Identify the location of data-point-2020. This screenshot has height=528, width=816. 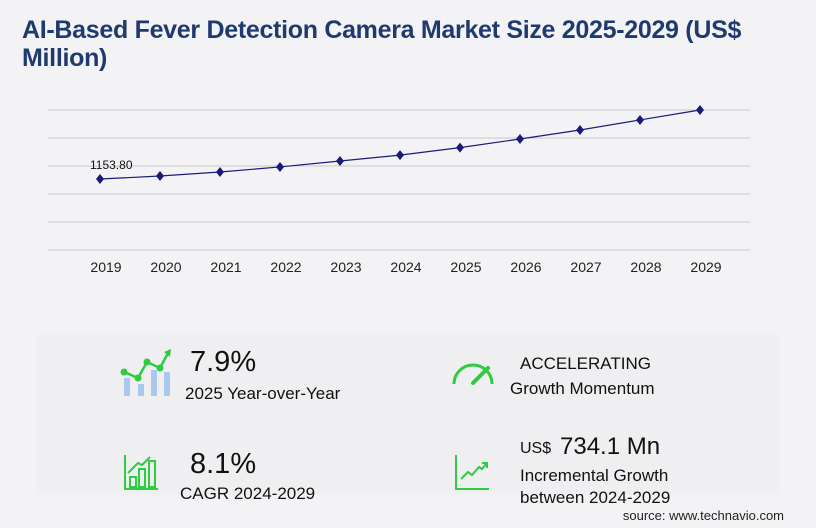
(160, 176).